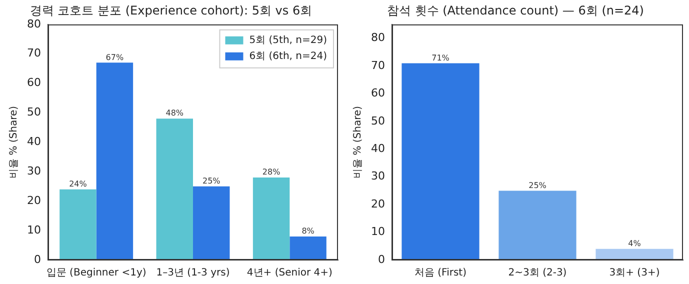  What do you see at coordinates (289, 273) in the screenshot?
I see `x-tick-label: 4년+ (Senior 4+)` at bounding box center [289, 273].